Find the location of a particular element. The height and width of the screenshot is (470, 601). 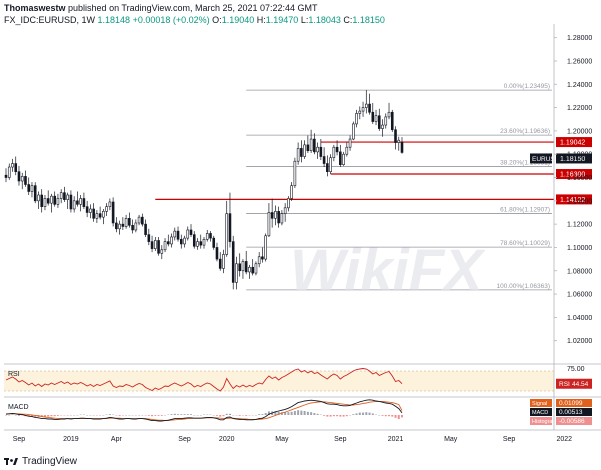

author-name: Thomaswestw is located at coordinates (35, 8).